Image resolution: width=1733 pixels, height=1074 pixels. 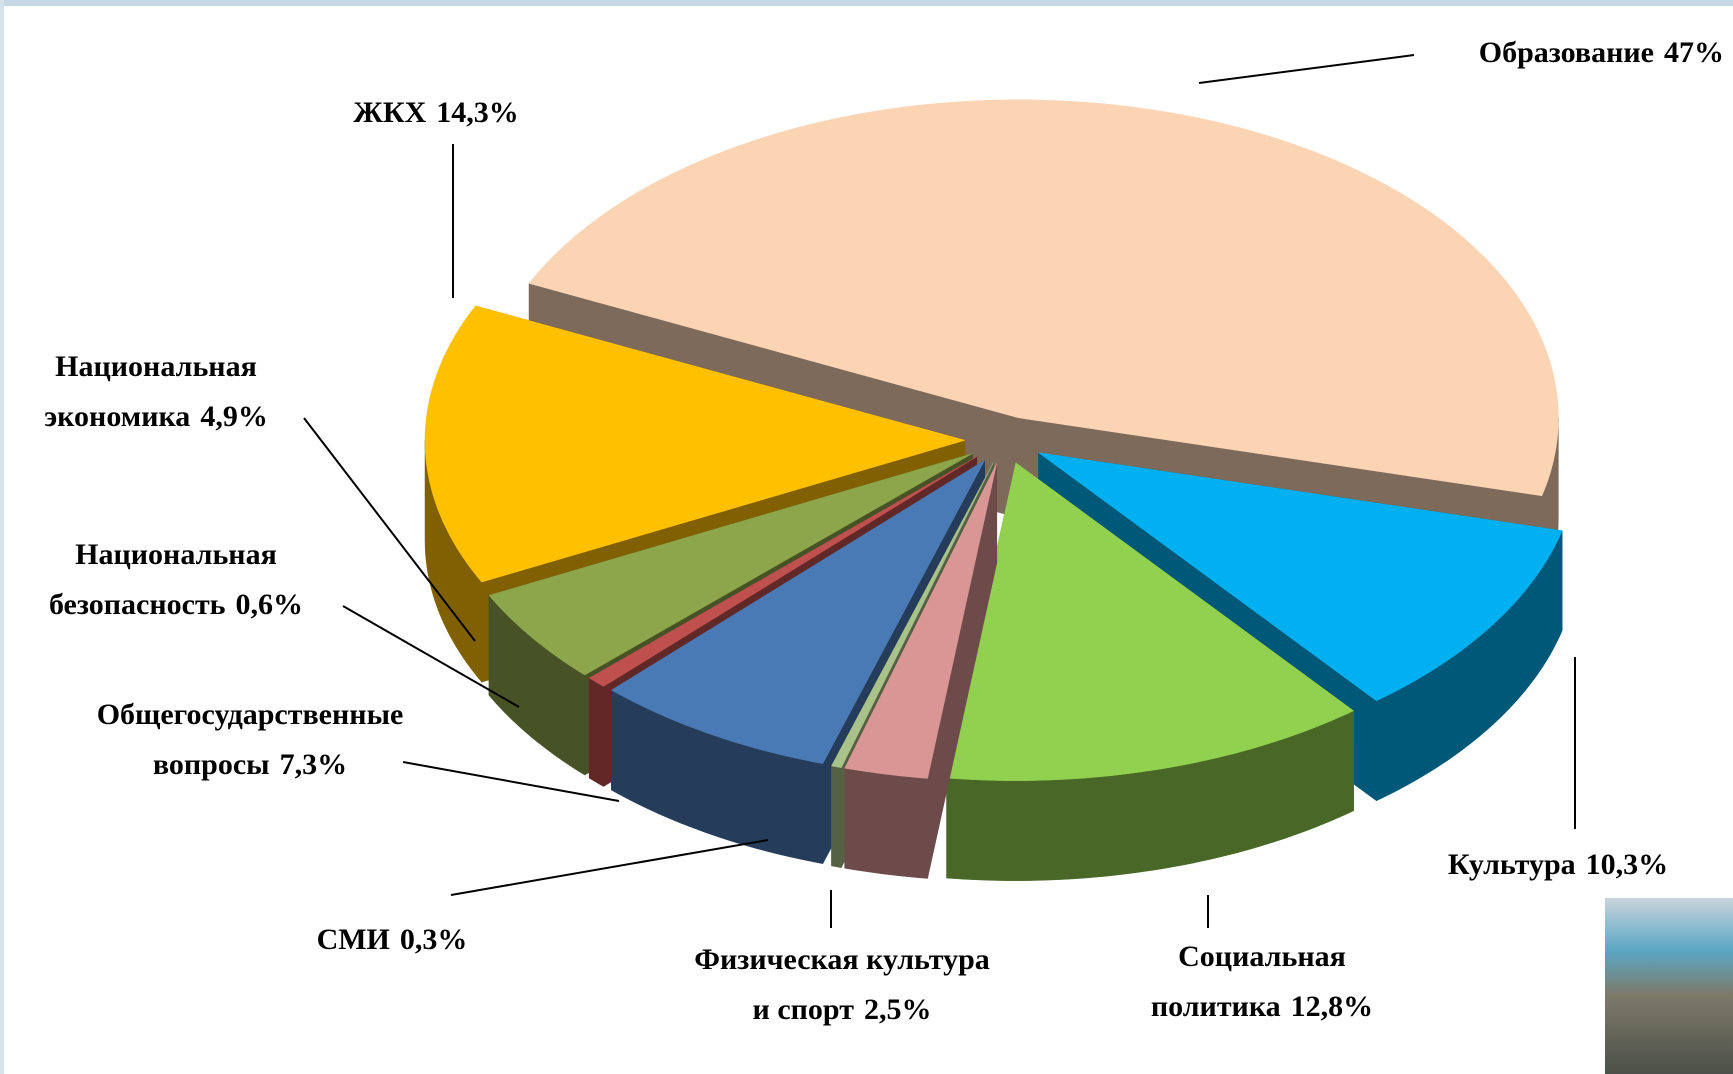 I want to click on data-label: Физическая культура и спорт 2,5%, so click(x=842, y=985).